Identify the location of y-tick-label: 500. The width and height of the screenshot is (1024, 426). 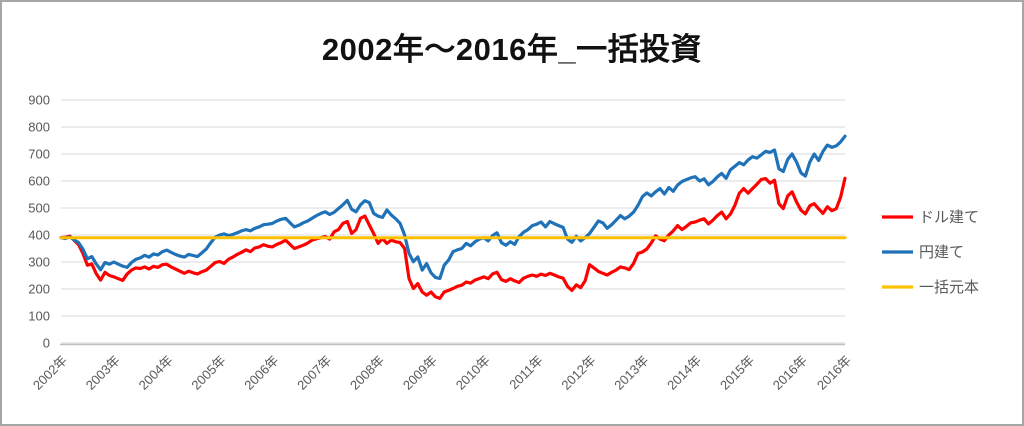
(39, 208).